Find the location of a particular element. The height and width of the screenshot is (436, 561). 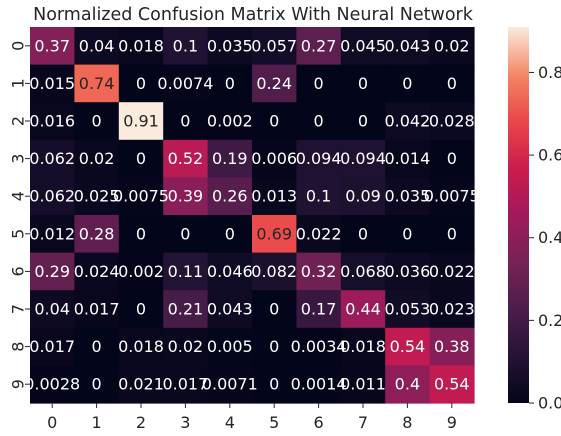

cell-value-label: 0.057 is located at coordinates (274, 45).